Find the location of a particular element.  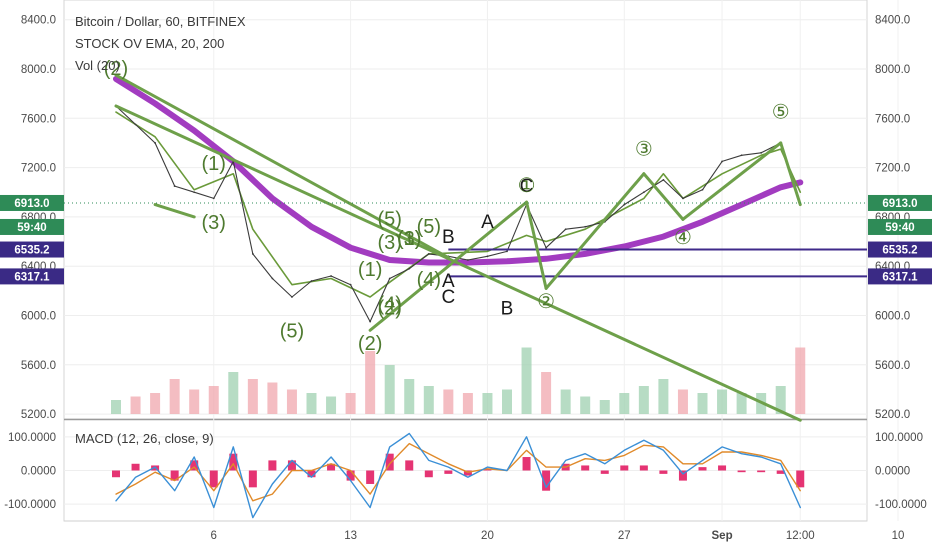

wave-label: A is located at coordinates (448, 281).